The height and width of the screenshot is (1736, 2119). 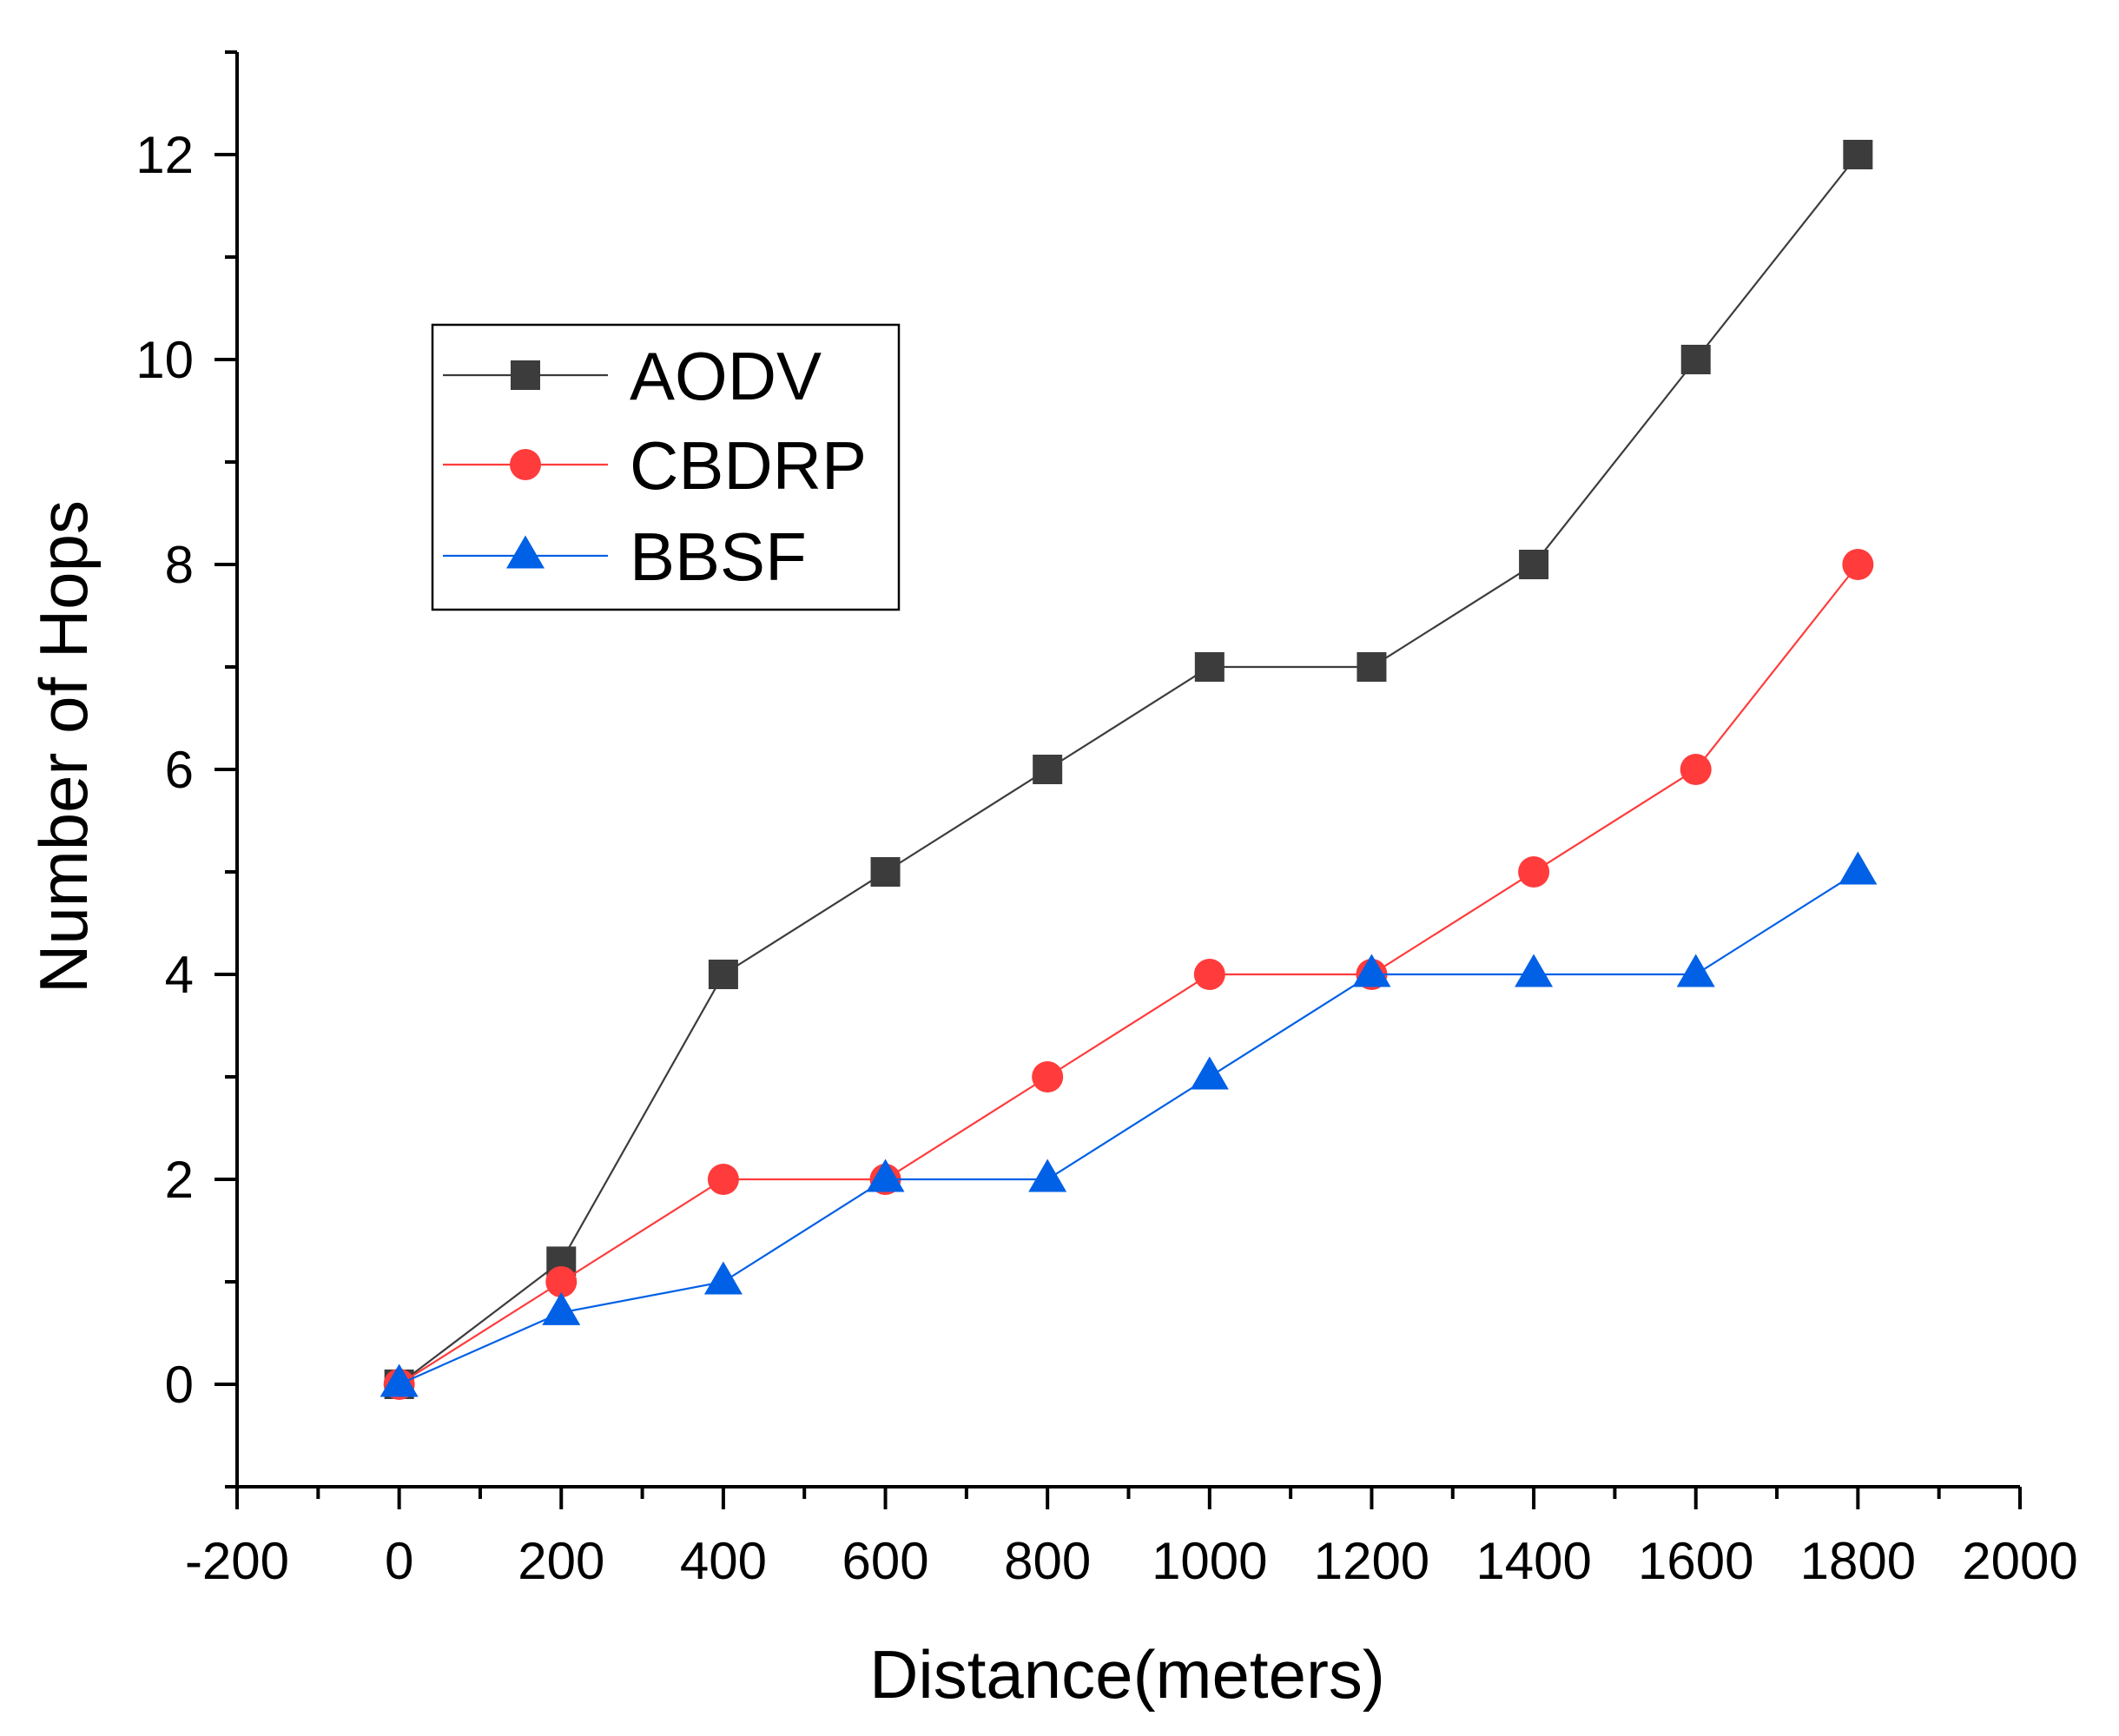 I want to click on y-tick-label: 8, so click(x=179, y=565).